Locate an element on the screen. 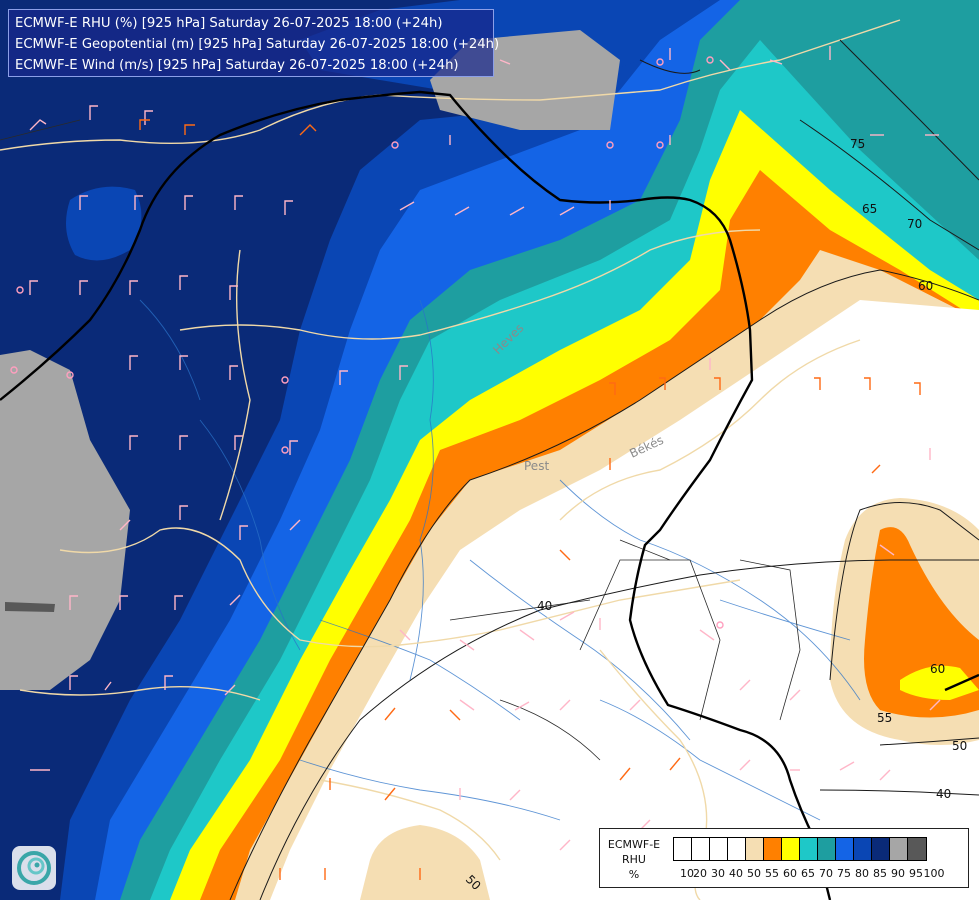 The width and height of the screenshot is (979, 900). rhu-patch-80-north is located at coordinates (104, 223).